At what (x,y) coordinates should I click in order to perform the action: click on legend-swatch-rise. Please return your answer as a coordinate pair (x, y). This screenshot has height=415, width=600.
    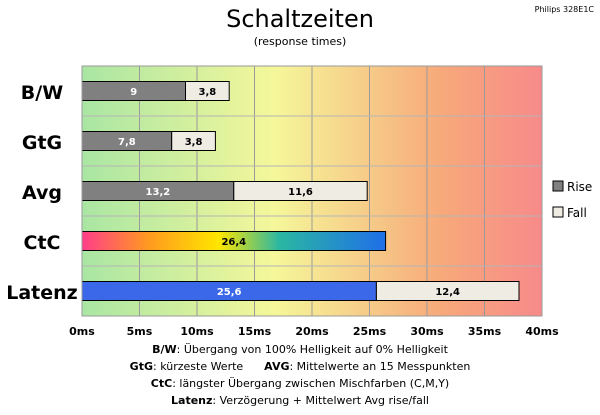
    Looking at the image, I should click on (558, 186).